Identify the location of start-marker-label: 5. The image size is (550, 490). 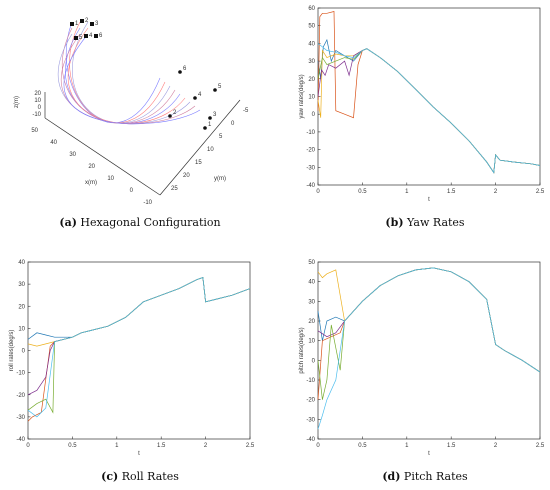
(81, 38).